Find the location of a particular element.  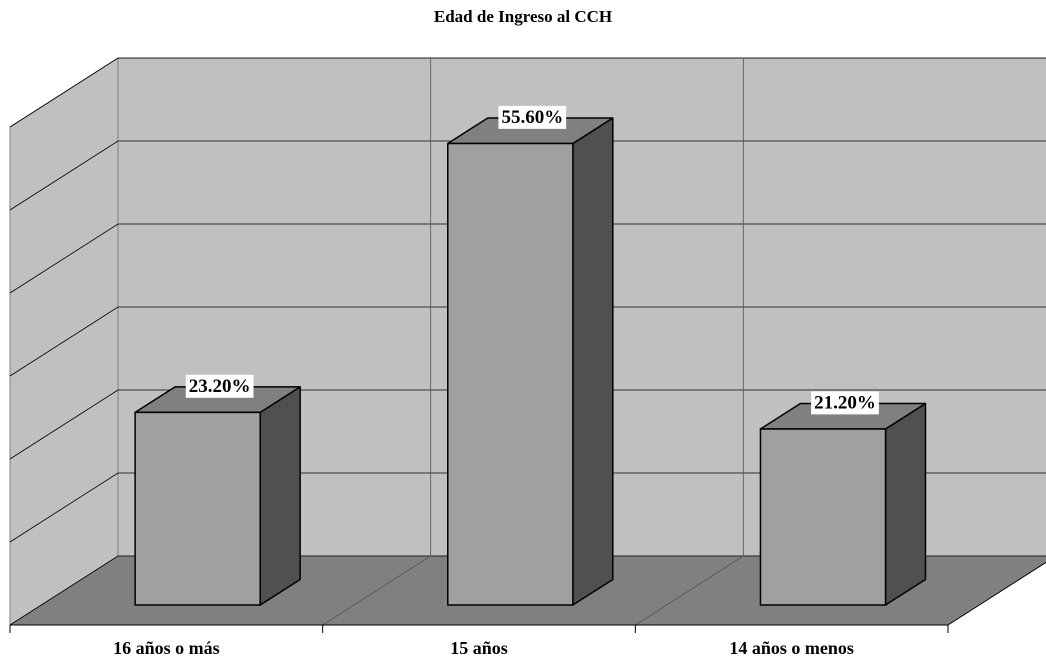

value-label: 21.20% is located at coordinates (845, 402).